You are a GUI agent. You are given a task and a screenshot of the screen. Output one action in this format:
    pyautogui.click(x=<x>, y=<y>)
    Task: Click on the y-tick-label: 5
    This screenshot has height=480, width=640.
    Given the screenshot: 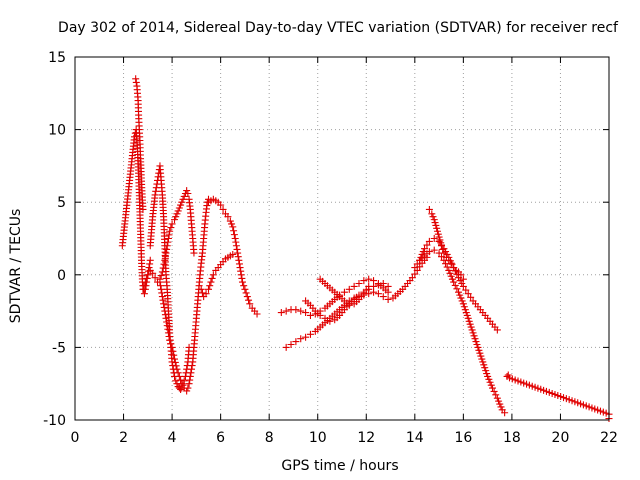 What is the action you would take?
    pyautogui.click(x=61, y=203)
    